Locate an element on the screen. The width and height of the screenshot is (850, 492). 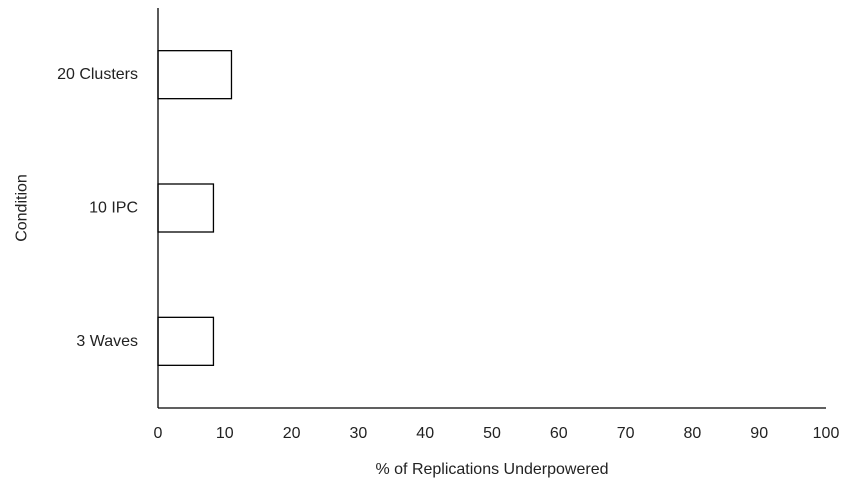
x-tick-label-1: 10 is located at coordinates (225, 433).